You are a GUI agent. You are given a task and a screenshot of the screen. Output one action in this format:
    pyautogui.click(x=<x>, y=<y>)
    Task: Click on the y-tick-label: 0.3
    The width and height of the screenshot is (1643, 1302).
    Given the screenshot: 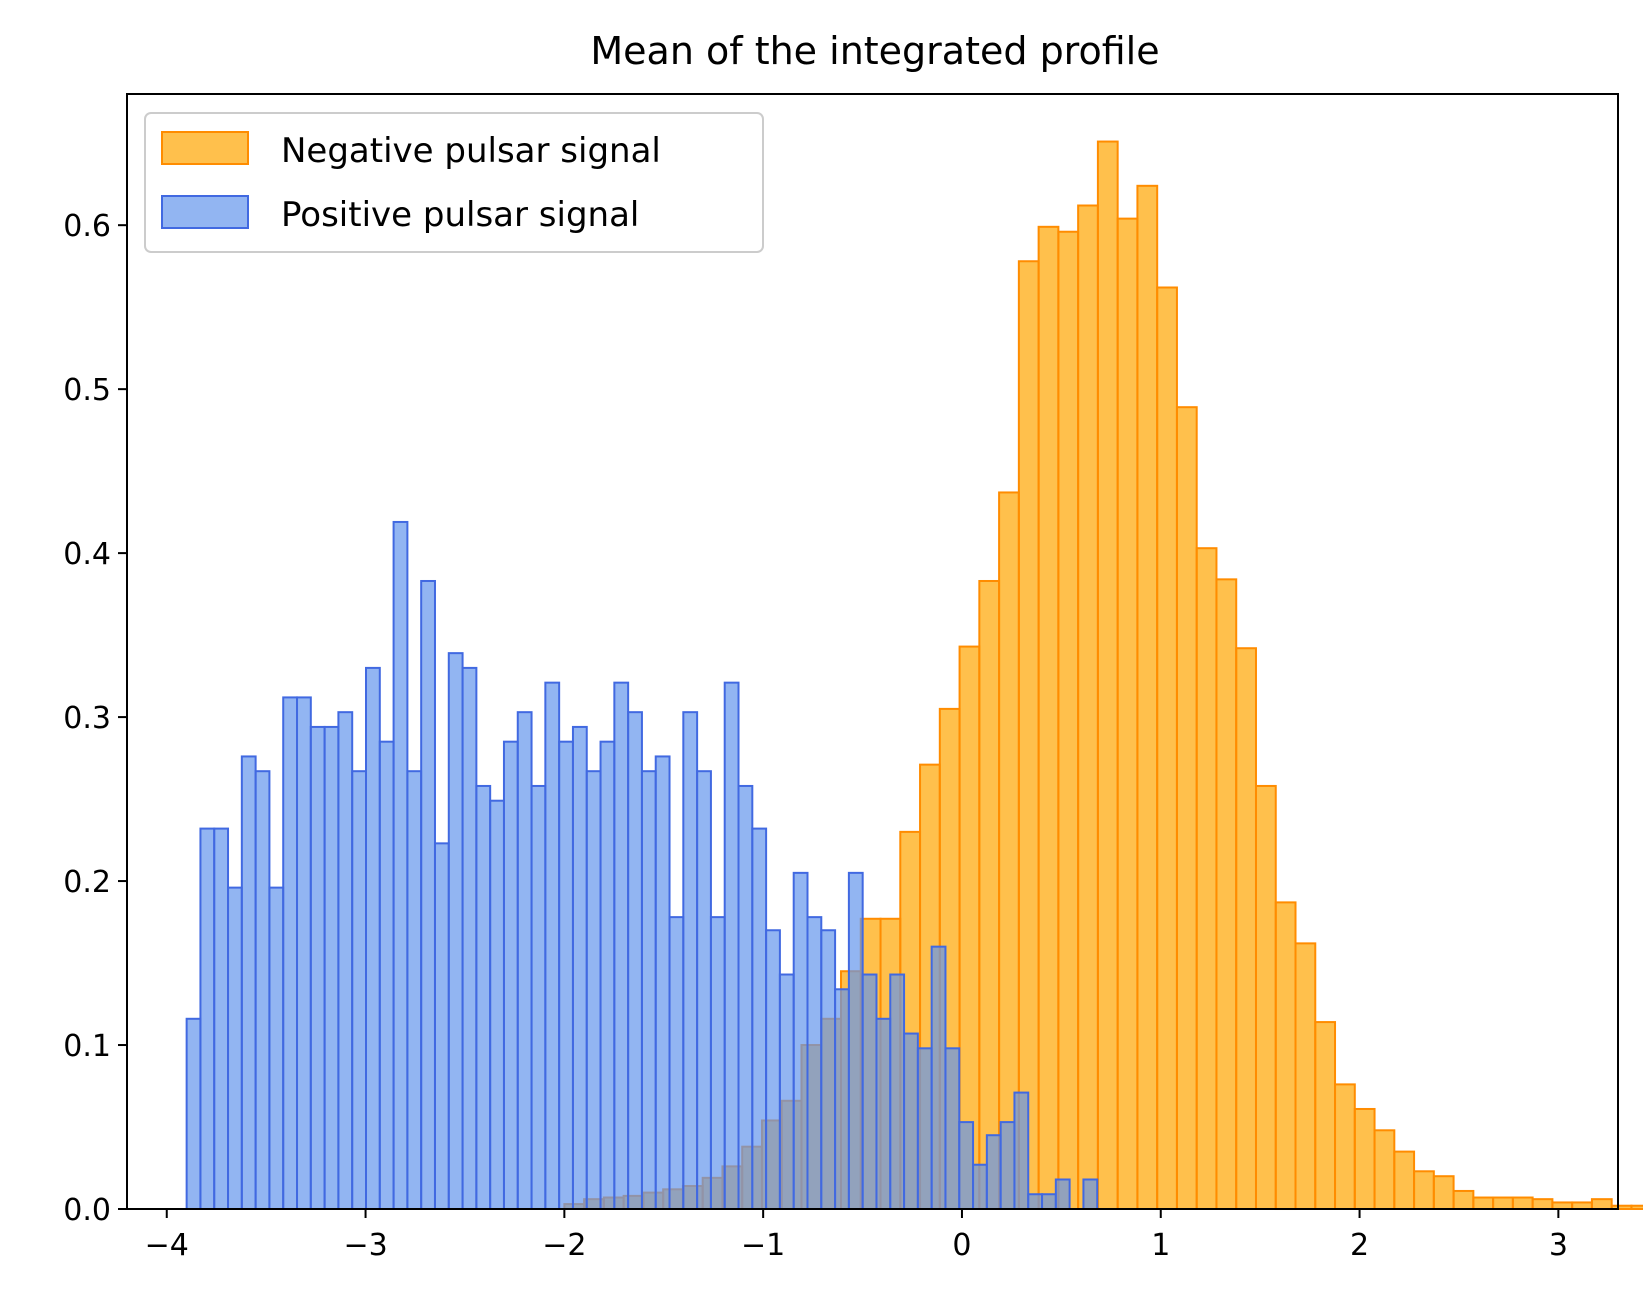 What is the action you would take?
    pyautogui.click(x=87, y=718)
    